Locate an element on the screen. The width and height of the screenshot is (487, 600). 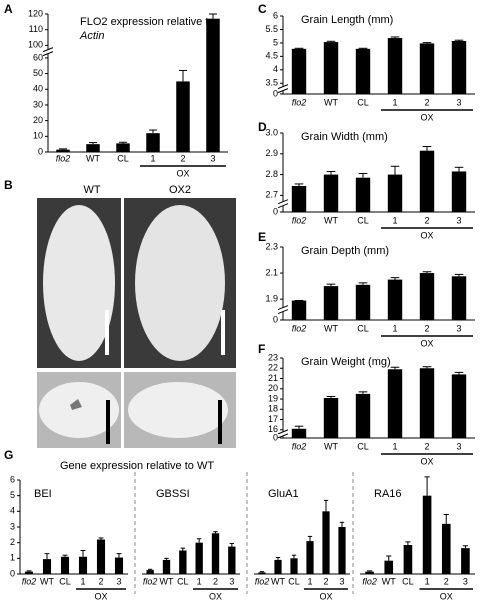
y-tick-label: 100 is located at coordinates (35, 45).